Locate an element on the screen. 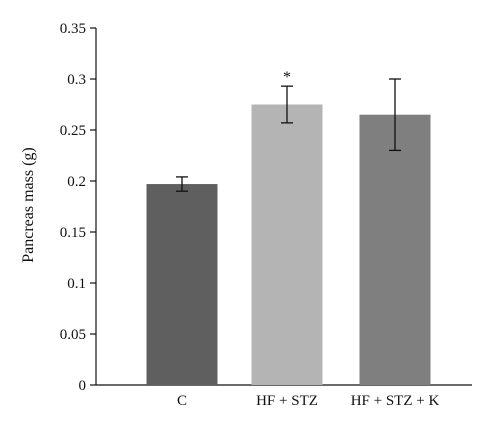 This screenshot has height=428, width=500. annotations: * is located at coordinates (287, 77).